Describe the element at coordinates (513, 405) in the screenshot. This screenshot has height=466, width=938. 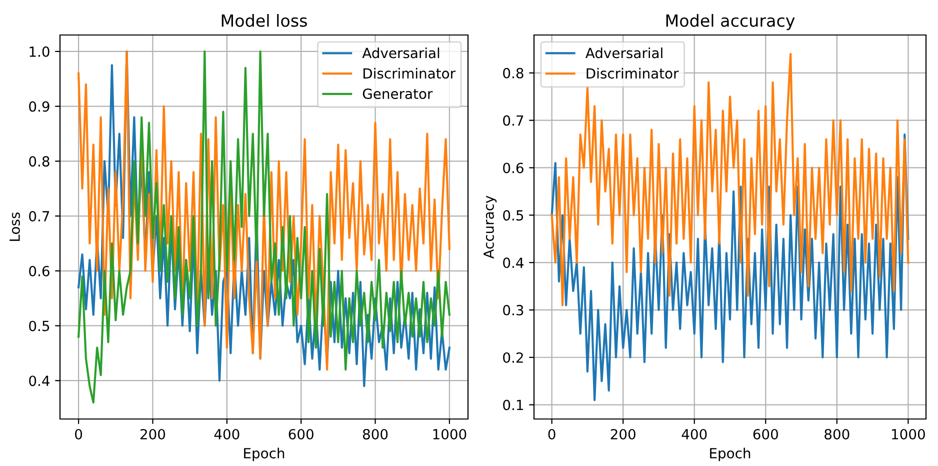
I see `y-tick-label: 0.1` at that location.